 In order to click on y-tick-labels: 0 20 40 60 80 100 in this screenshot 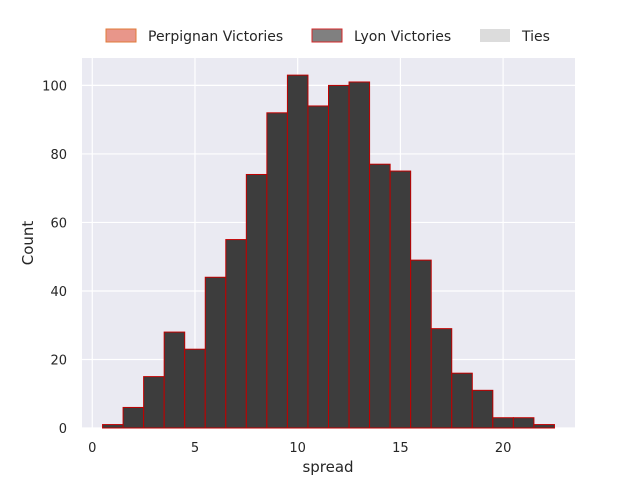, I will do `click(54, 258)`.